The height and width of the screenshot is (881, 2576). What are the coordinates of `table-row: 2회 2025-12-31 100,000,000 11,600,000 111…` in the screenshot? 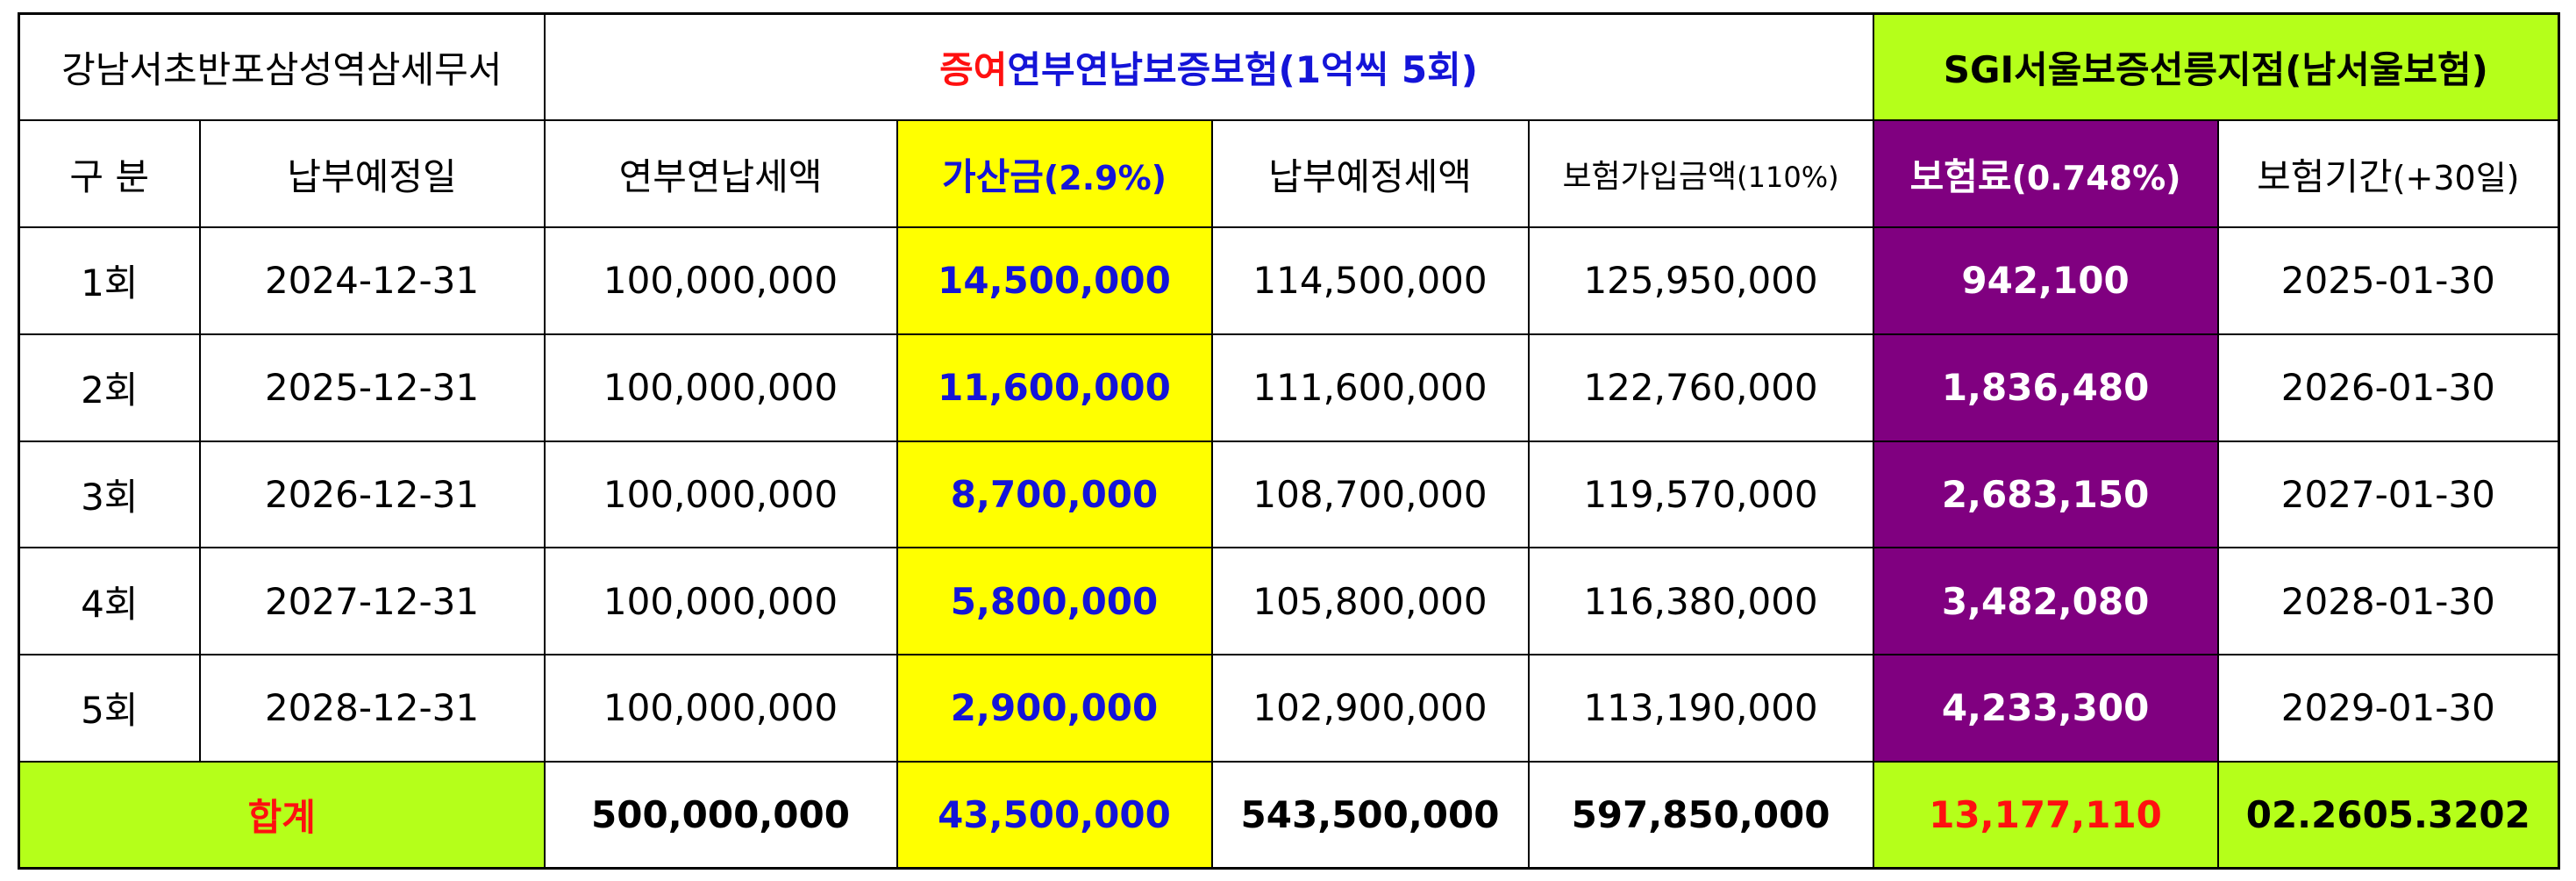 It's located at (1289, 387).